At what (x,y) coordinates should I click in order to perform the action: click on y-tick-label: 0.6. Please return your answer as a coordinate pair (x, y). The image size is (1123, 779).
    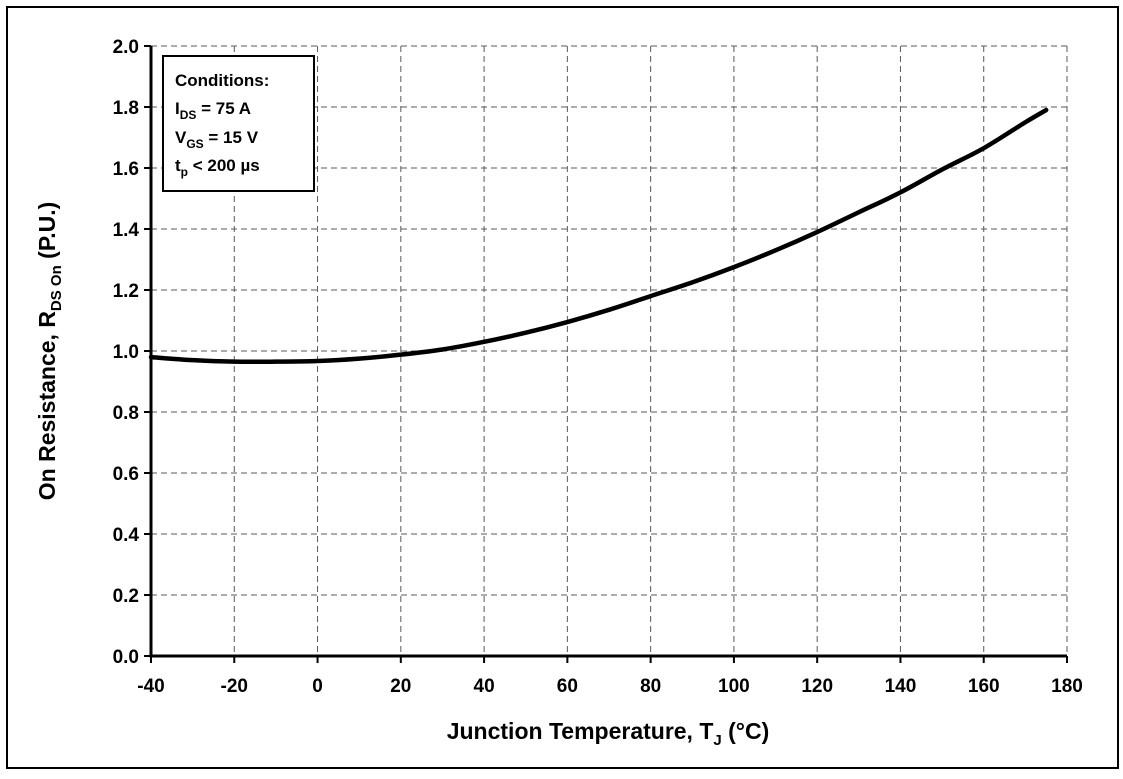
    Looking at the image, I should click on (126, 474).